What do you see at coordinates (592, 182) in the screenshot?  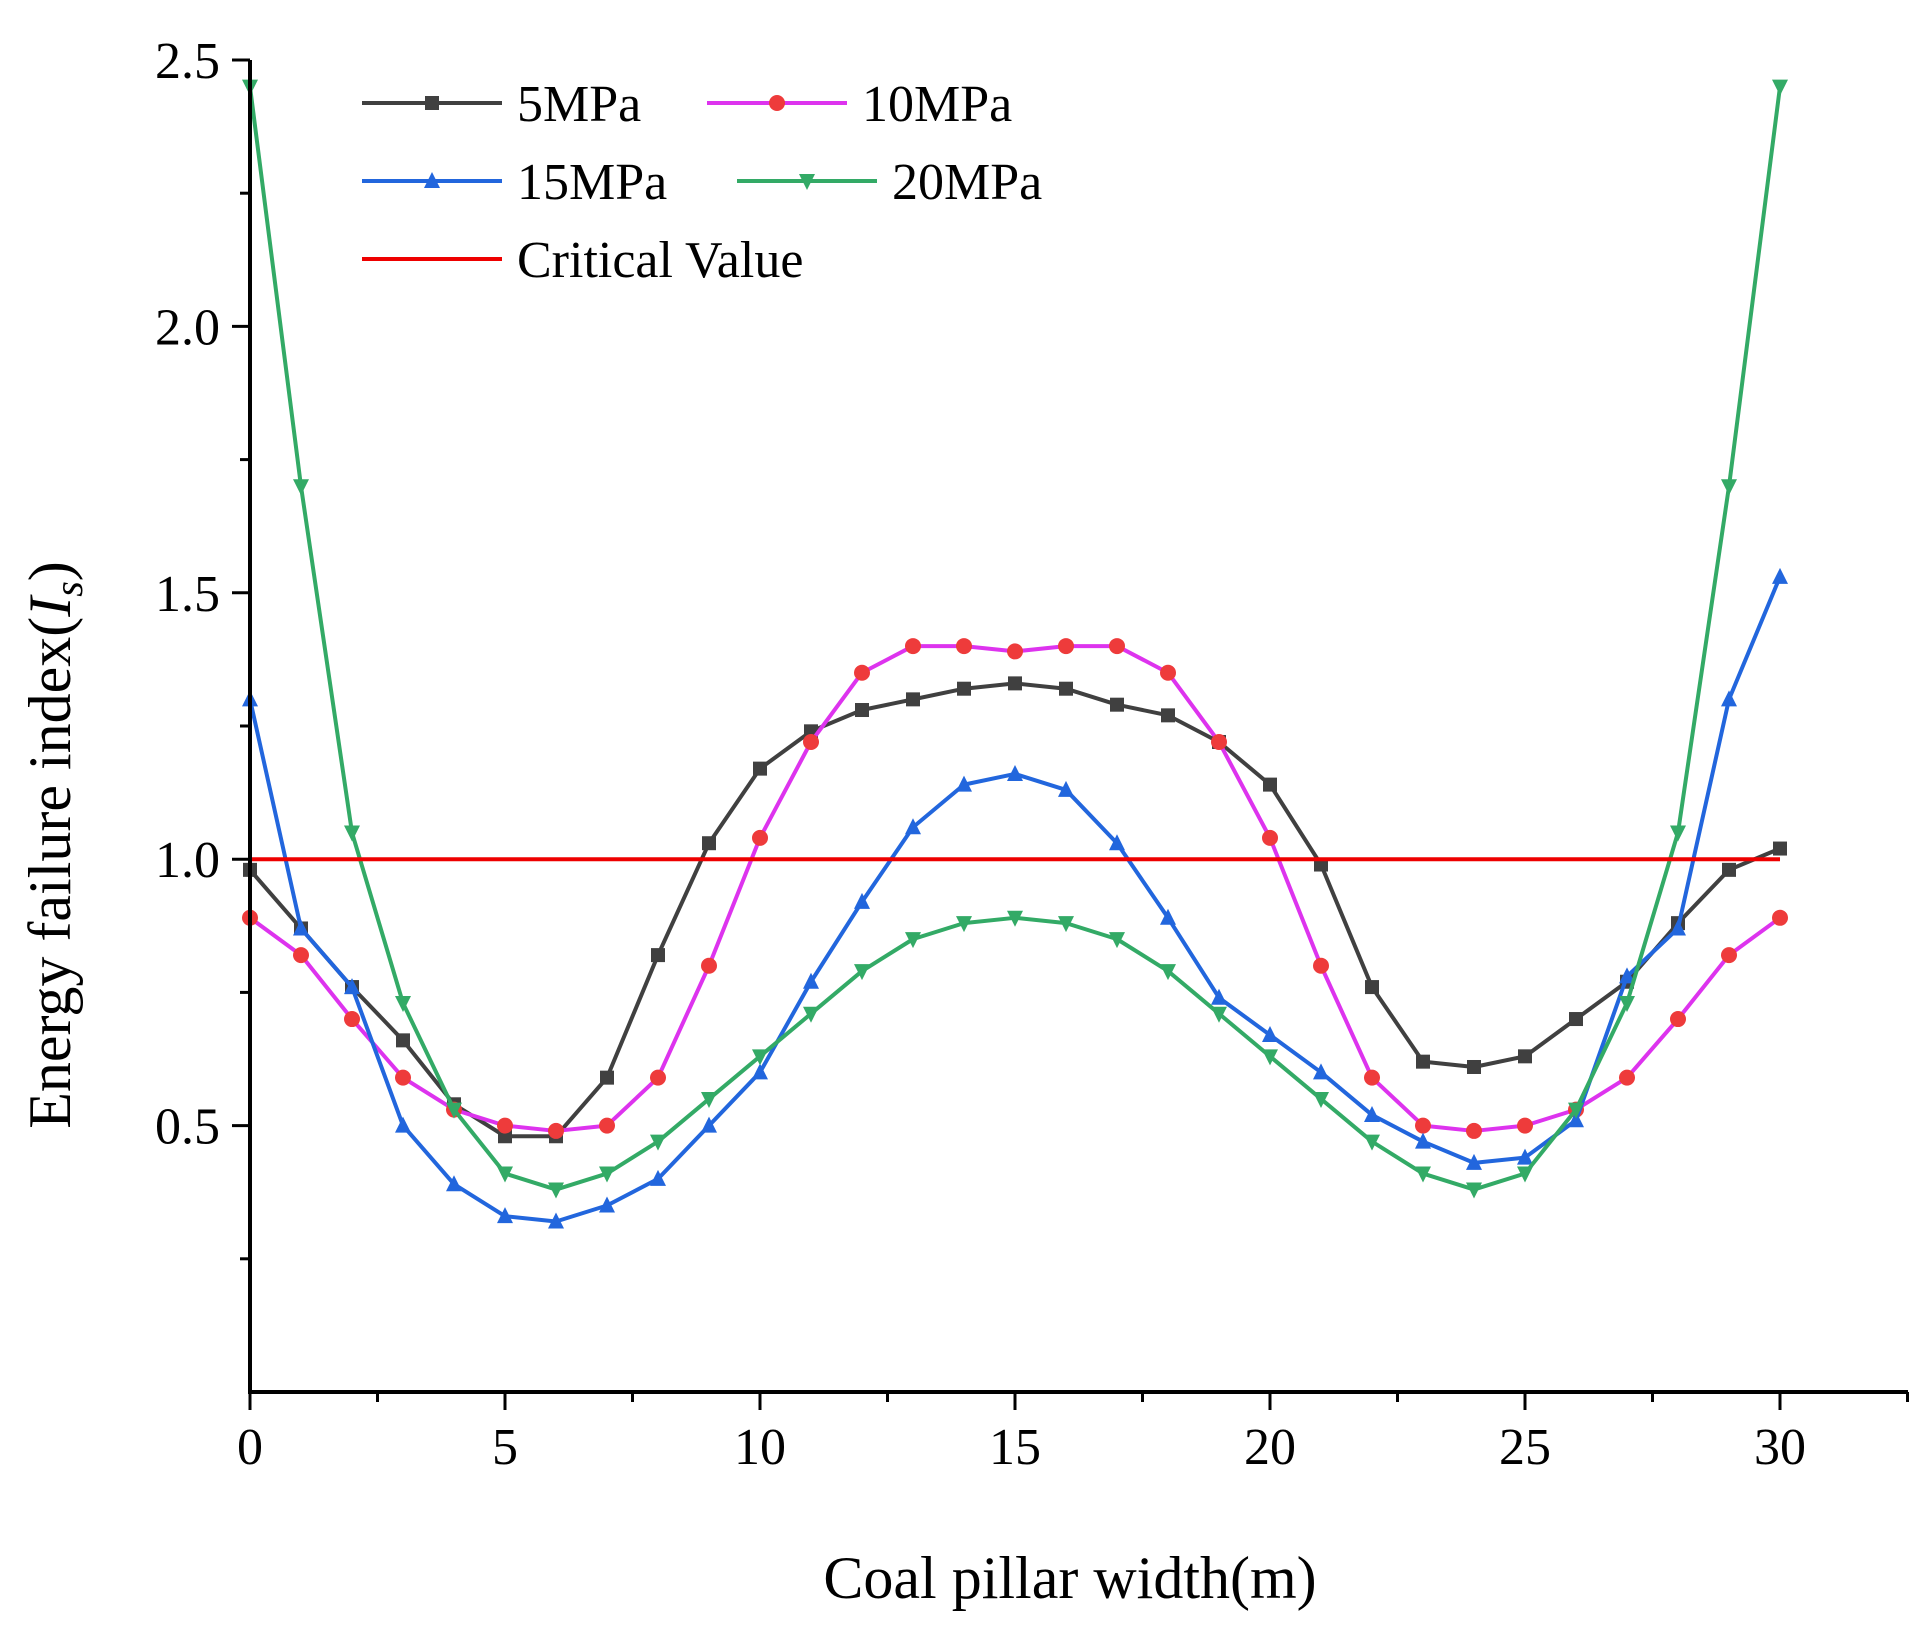 I see `legend-label: 15MPa` at bounding box center [592, 182].